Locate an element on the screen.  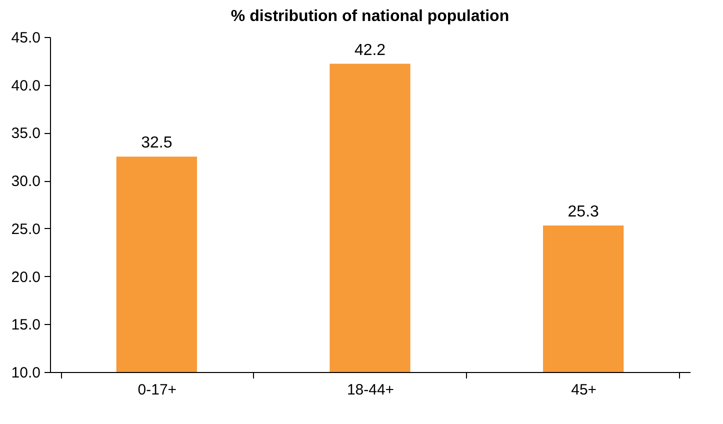
y-tick-label: 15.0 is located at coordinates (25, 325).